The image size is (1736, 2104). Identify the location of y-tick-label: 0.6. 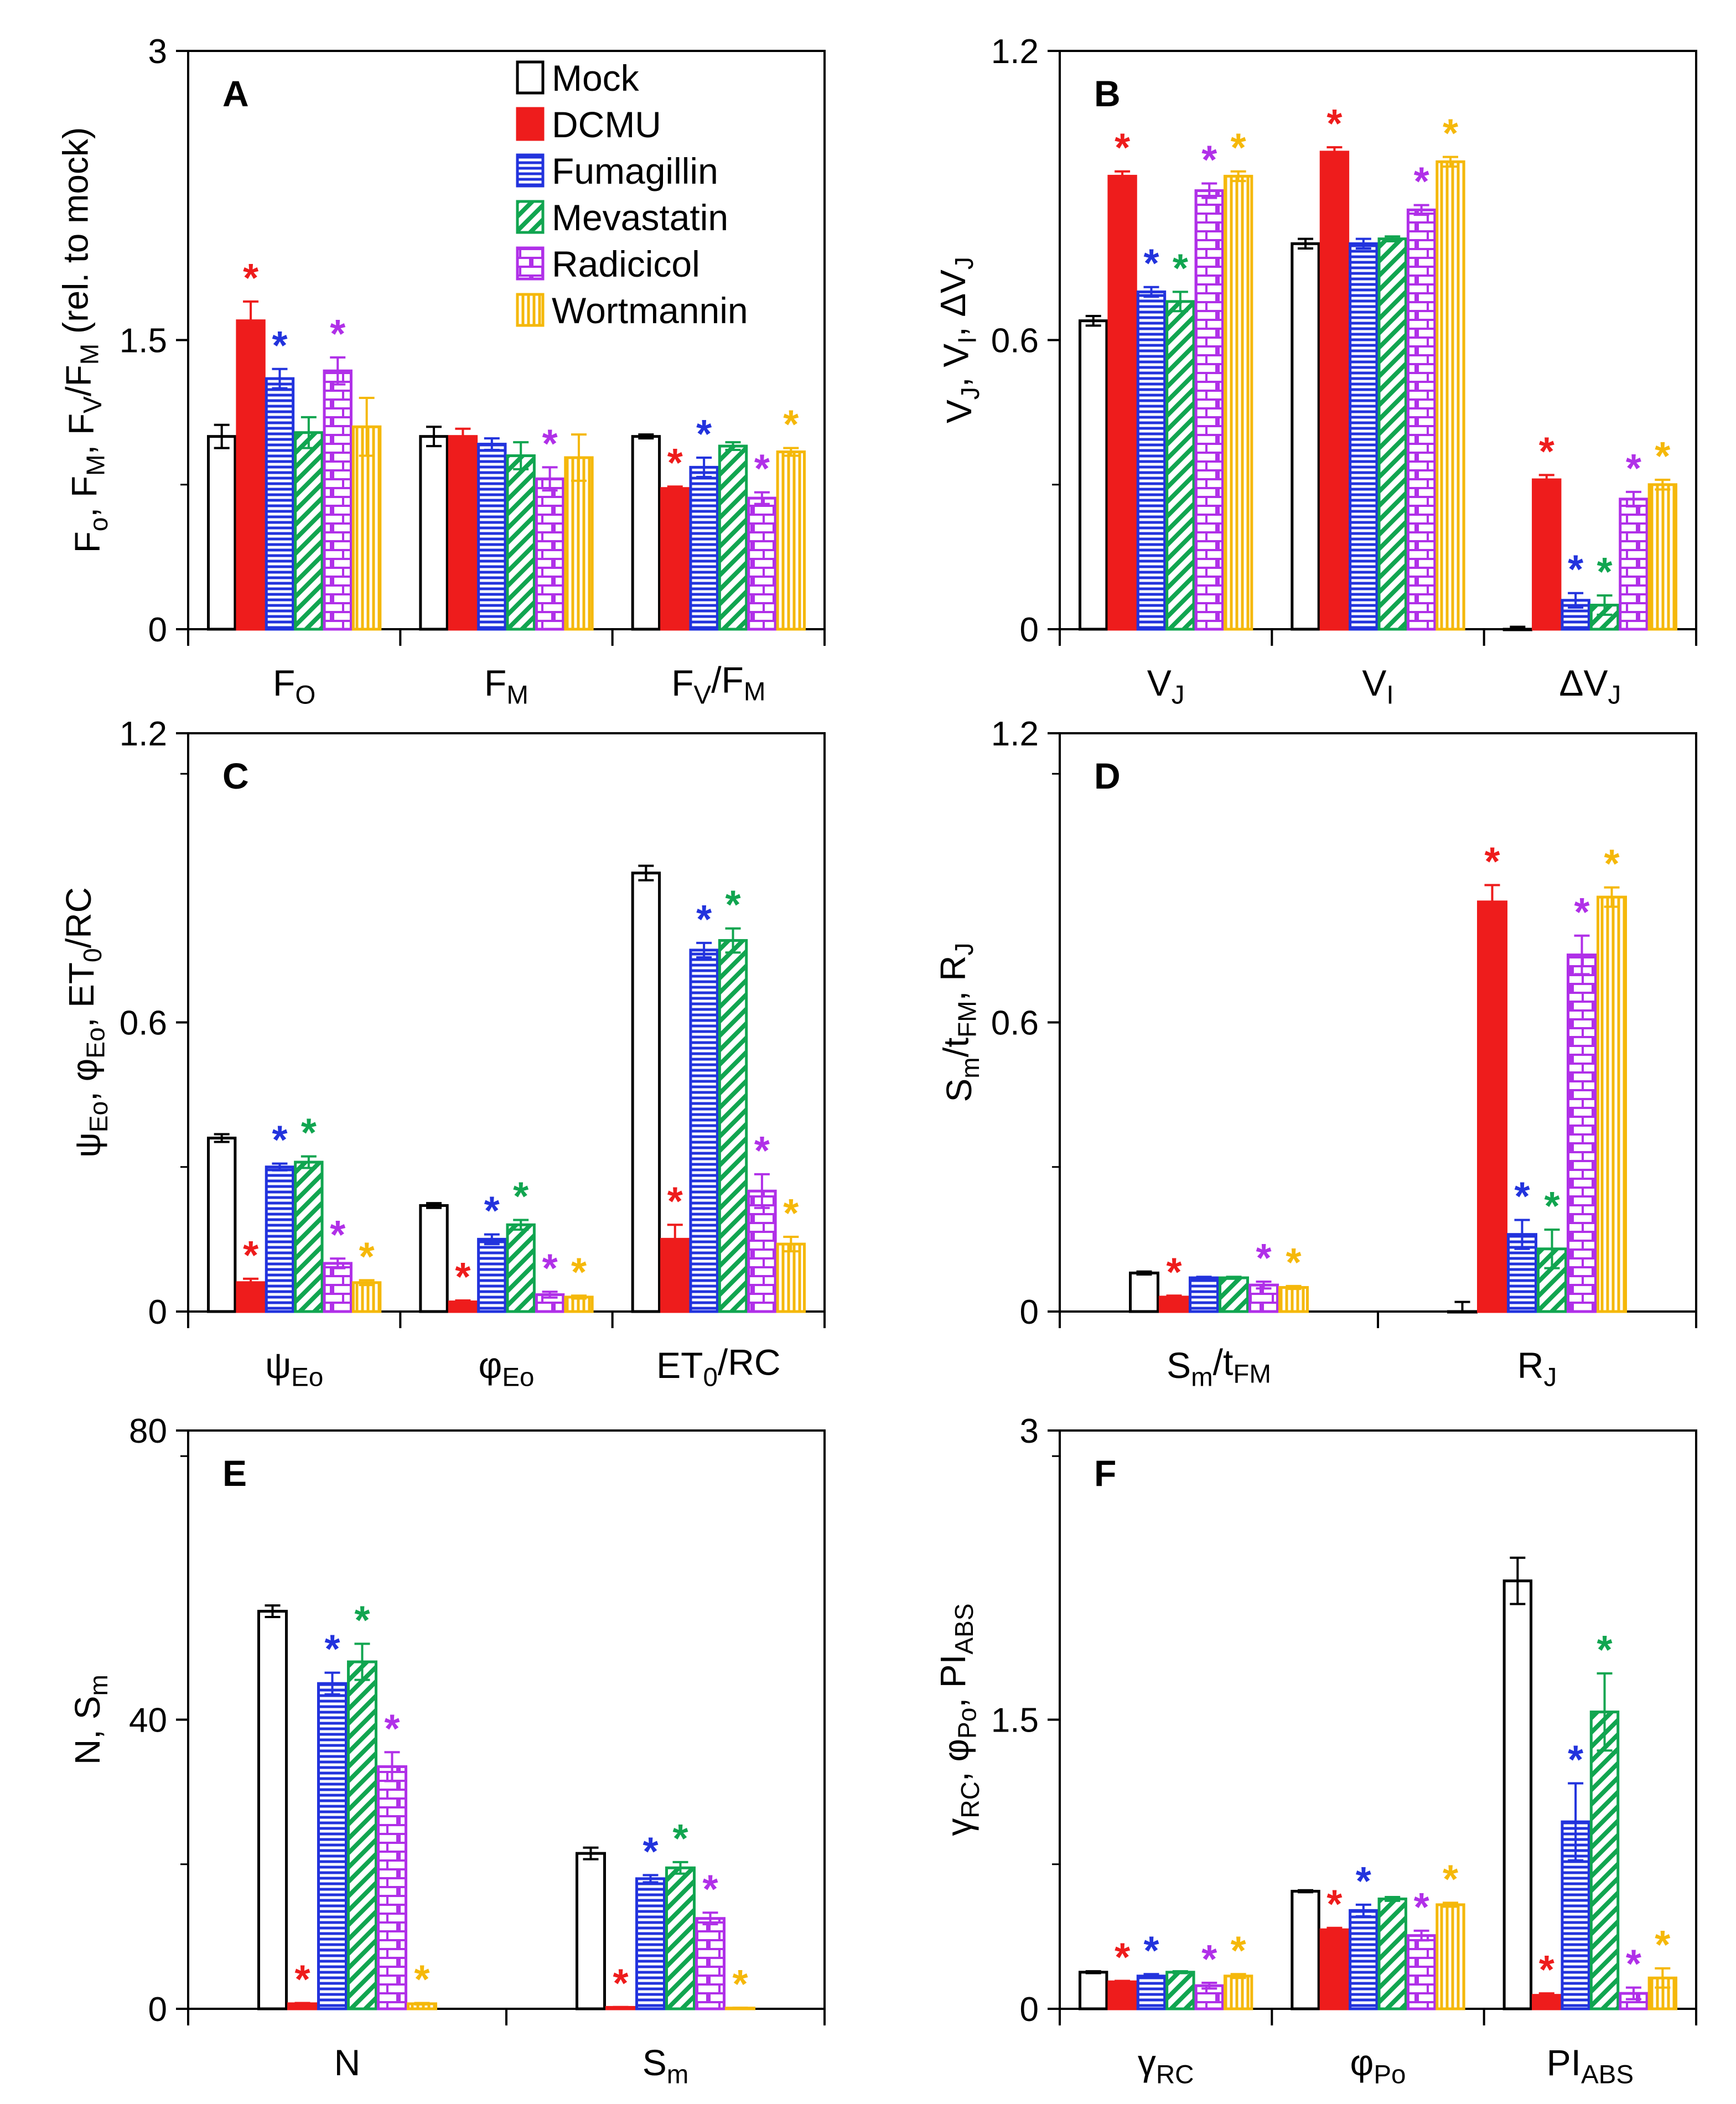
(143, 1023).